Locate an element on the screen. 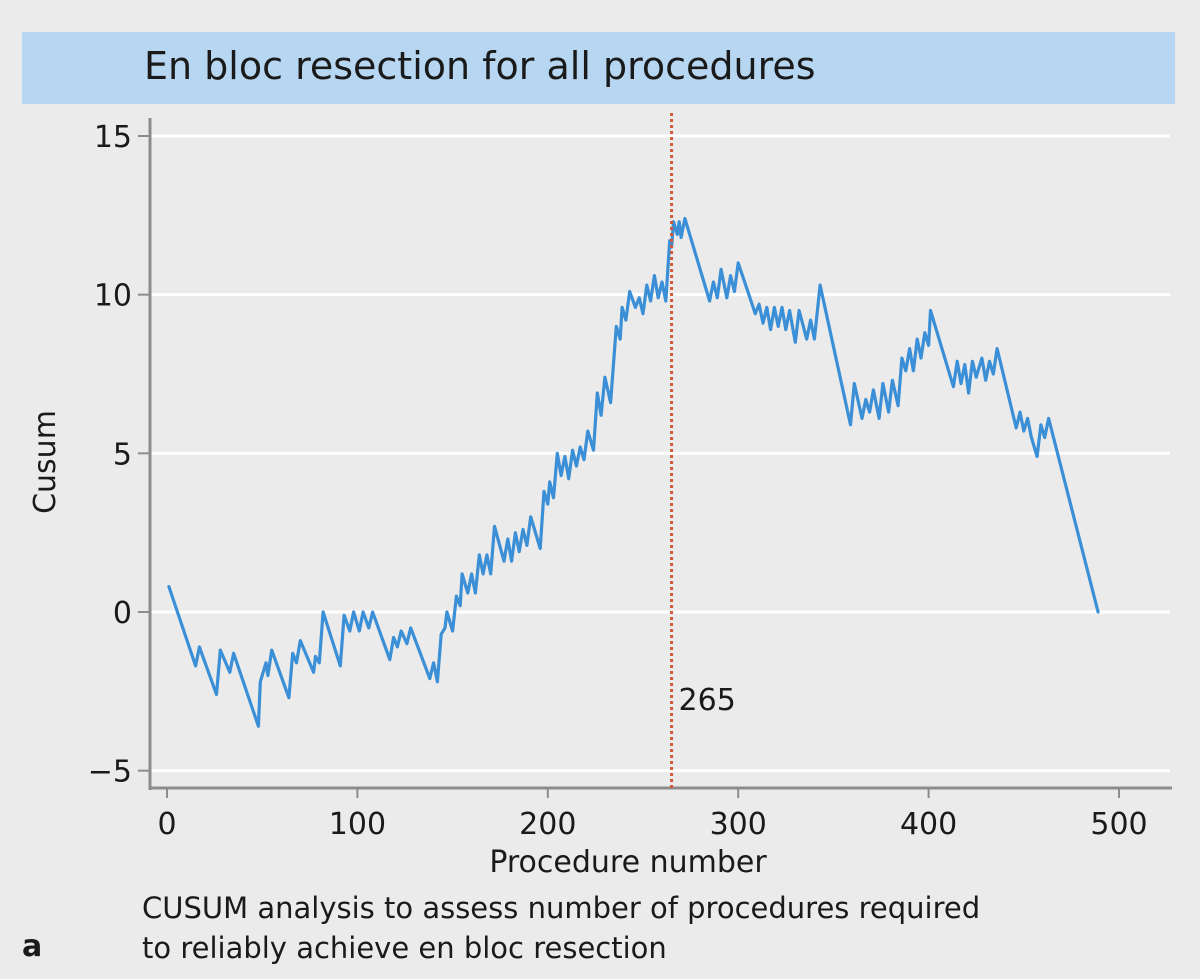 This screenshot has height=979, width=1200. x-axis-label: Procedure number is located at coordinates (628, 862).